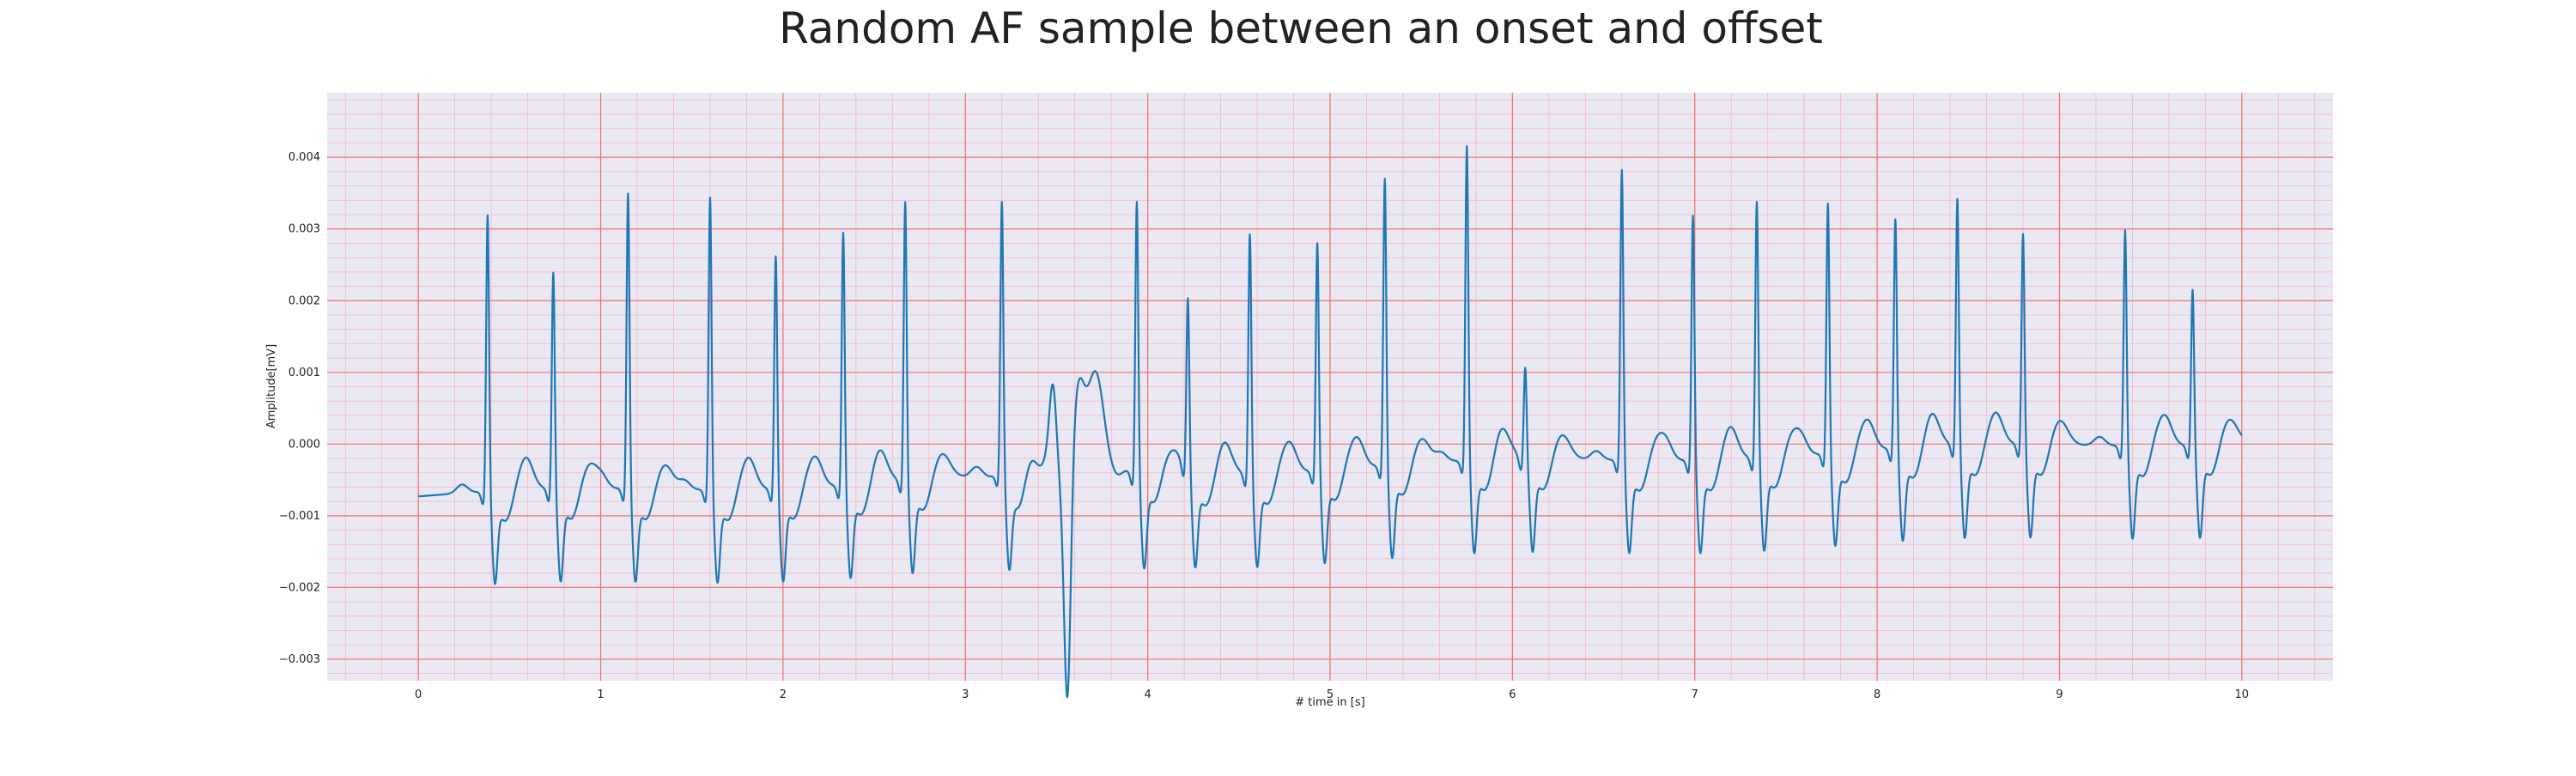 This screenshot has height=776, width=2576. What do you see at coordinates (600, 695) in the screenshot?
I see `x-tick-label: 1` at bounding box center [600, 695].